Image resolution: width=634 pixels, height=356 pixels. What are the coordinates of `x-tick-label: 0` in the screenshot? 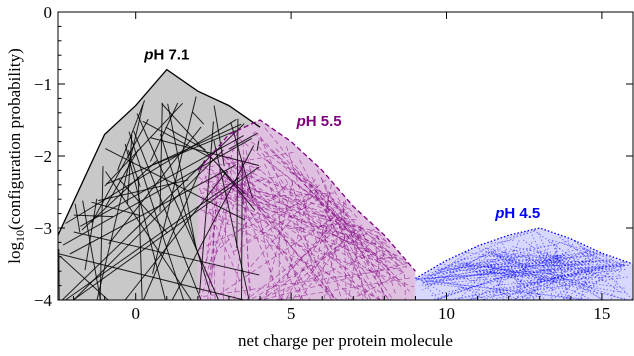 It's located at (135, 313).